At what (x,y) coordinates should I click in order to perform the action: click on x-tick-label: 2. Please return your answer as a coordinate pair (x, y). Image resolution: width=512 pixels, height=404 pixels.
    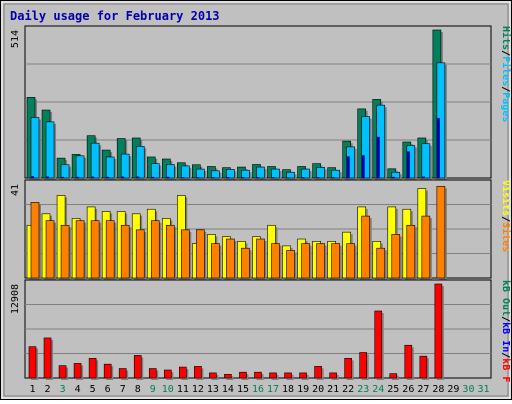
    Looking at the image, I should click on (48, 389).